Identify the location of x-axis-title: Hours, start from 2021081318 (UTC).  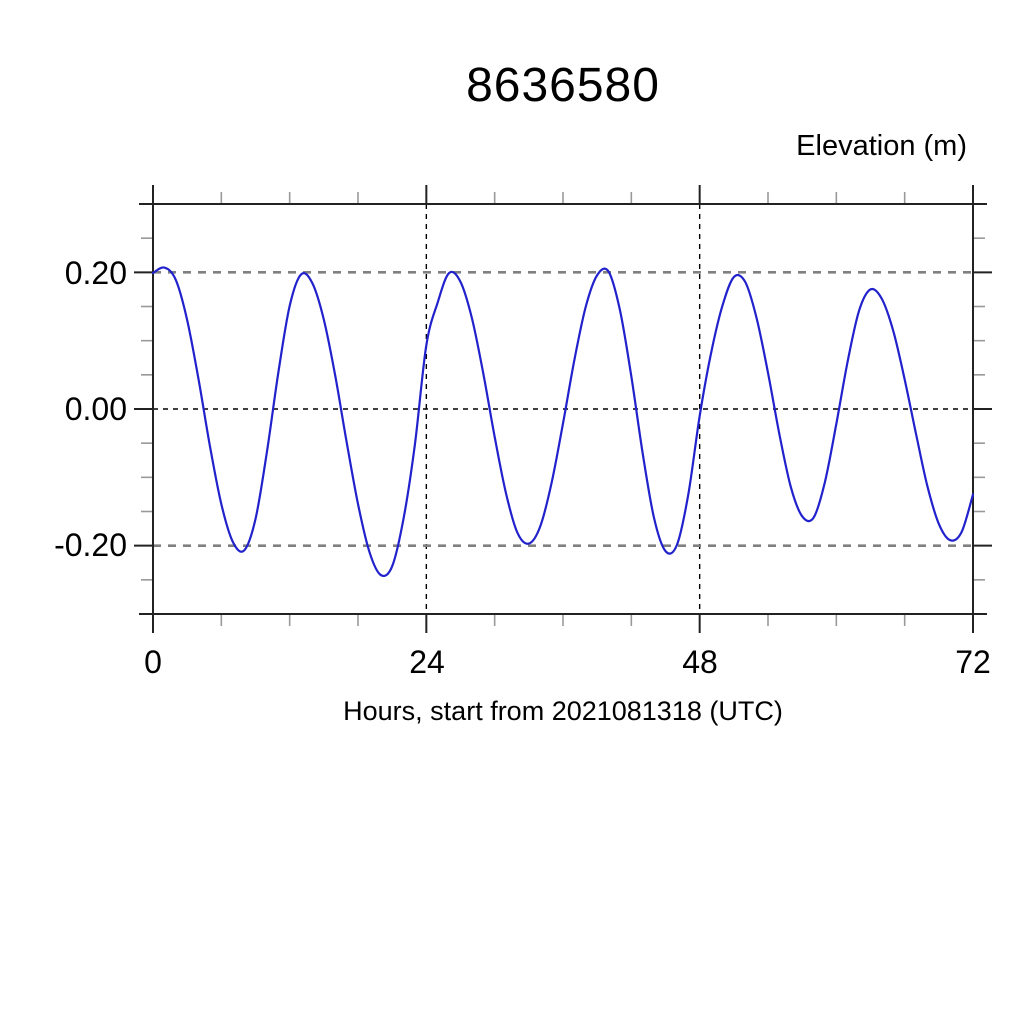
(563, 711).